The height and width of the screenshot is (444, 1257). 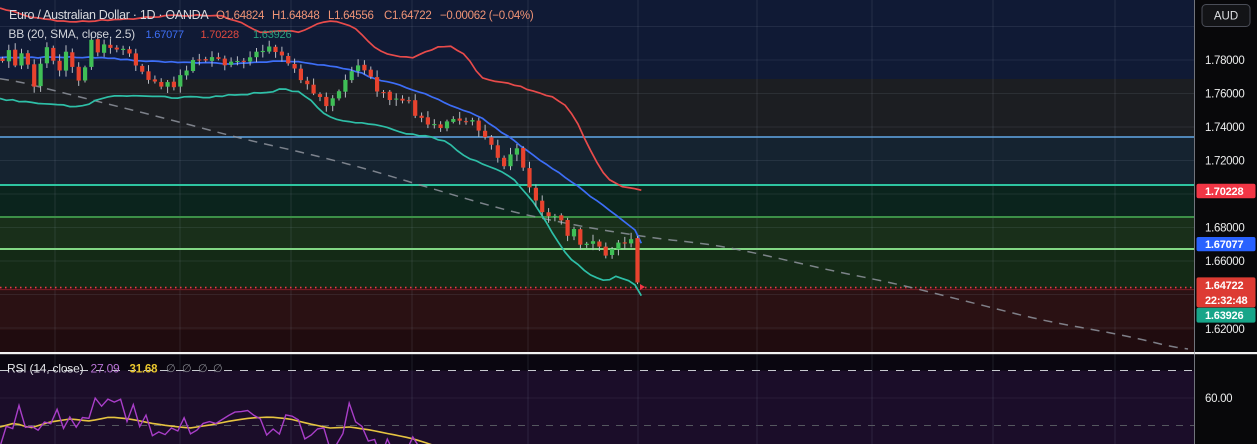 I want to click on svg-text: 31.68, so click(x=144, y=370).